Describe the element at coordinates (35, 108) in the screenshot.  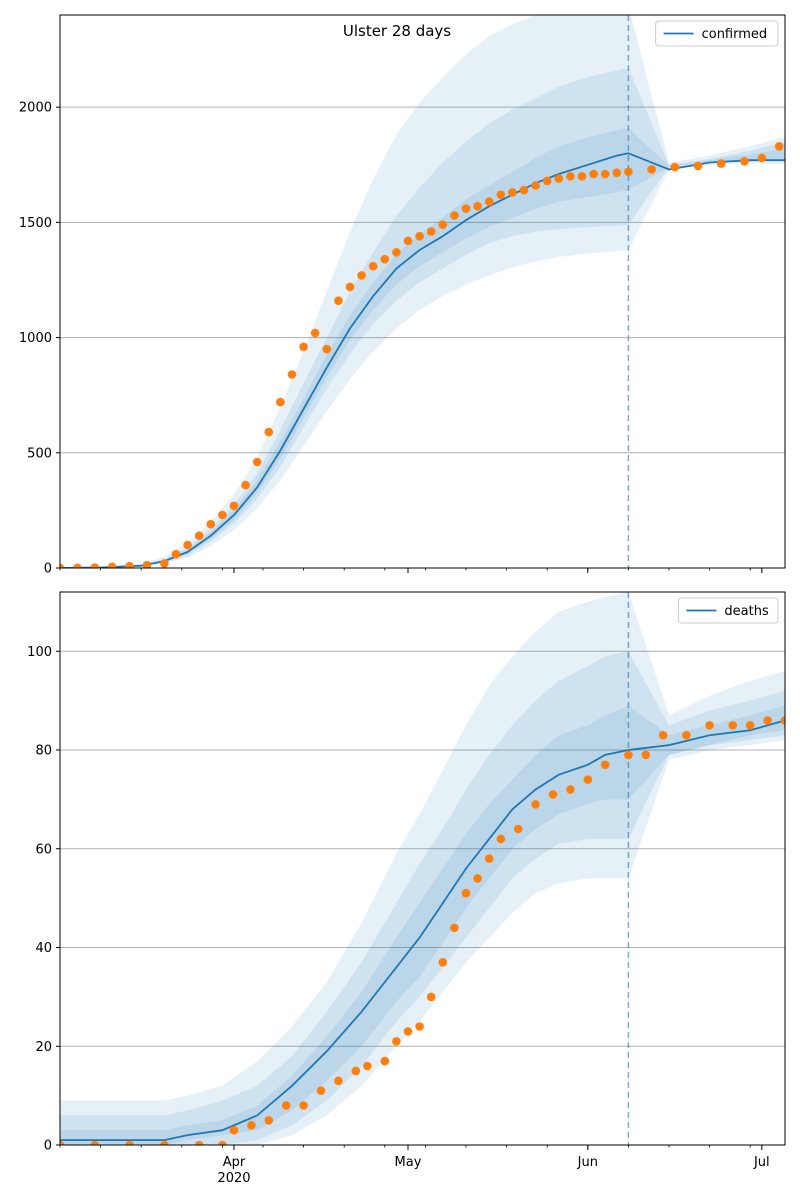
I see `y-tick-label: 2000` at that location.